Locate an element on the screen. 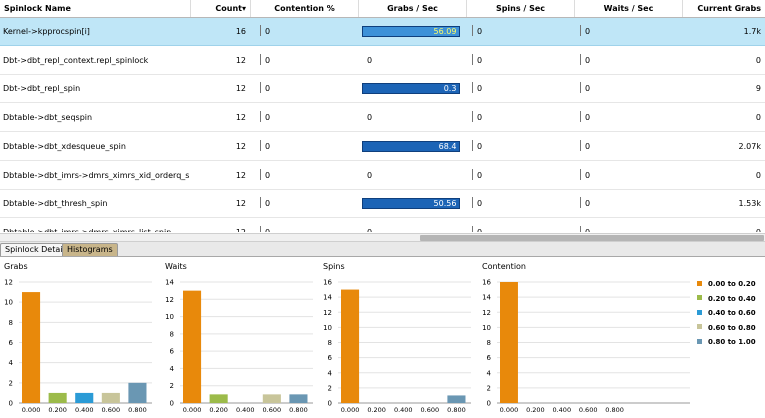 This screenshot has width=765, height=418. legend-item: 0.00 to 0.20 is located at coordinates (726, 286).